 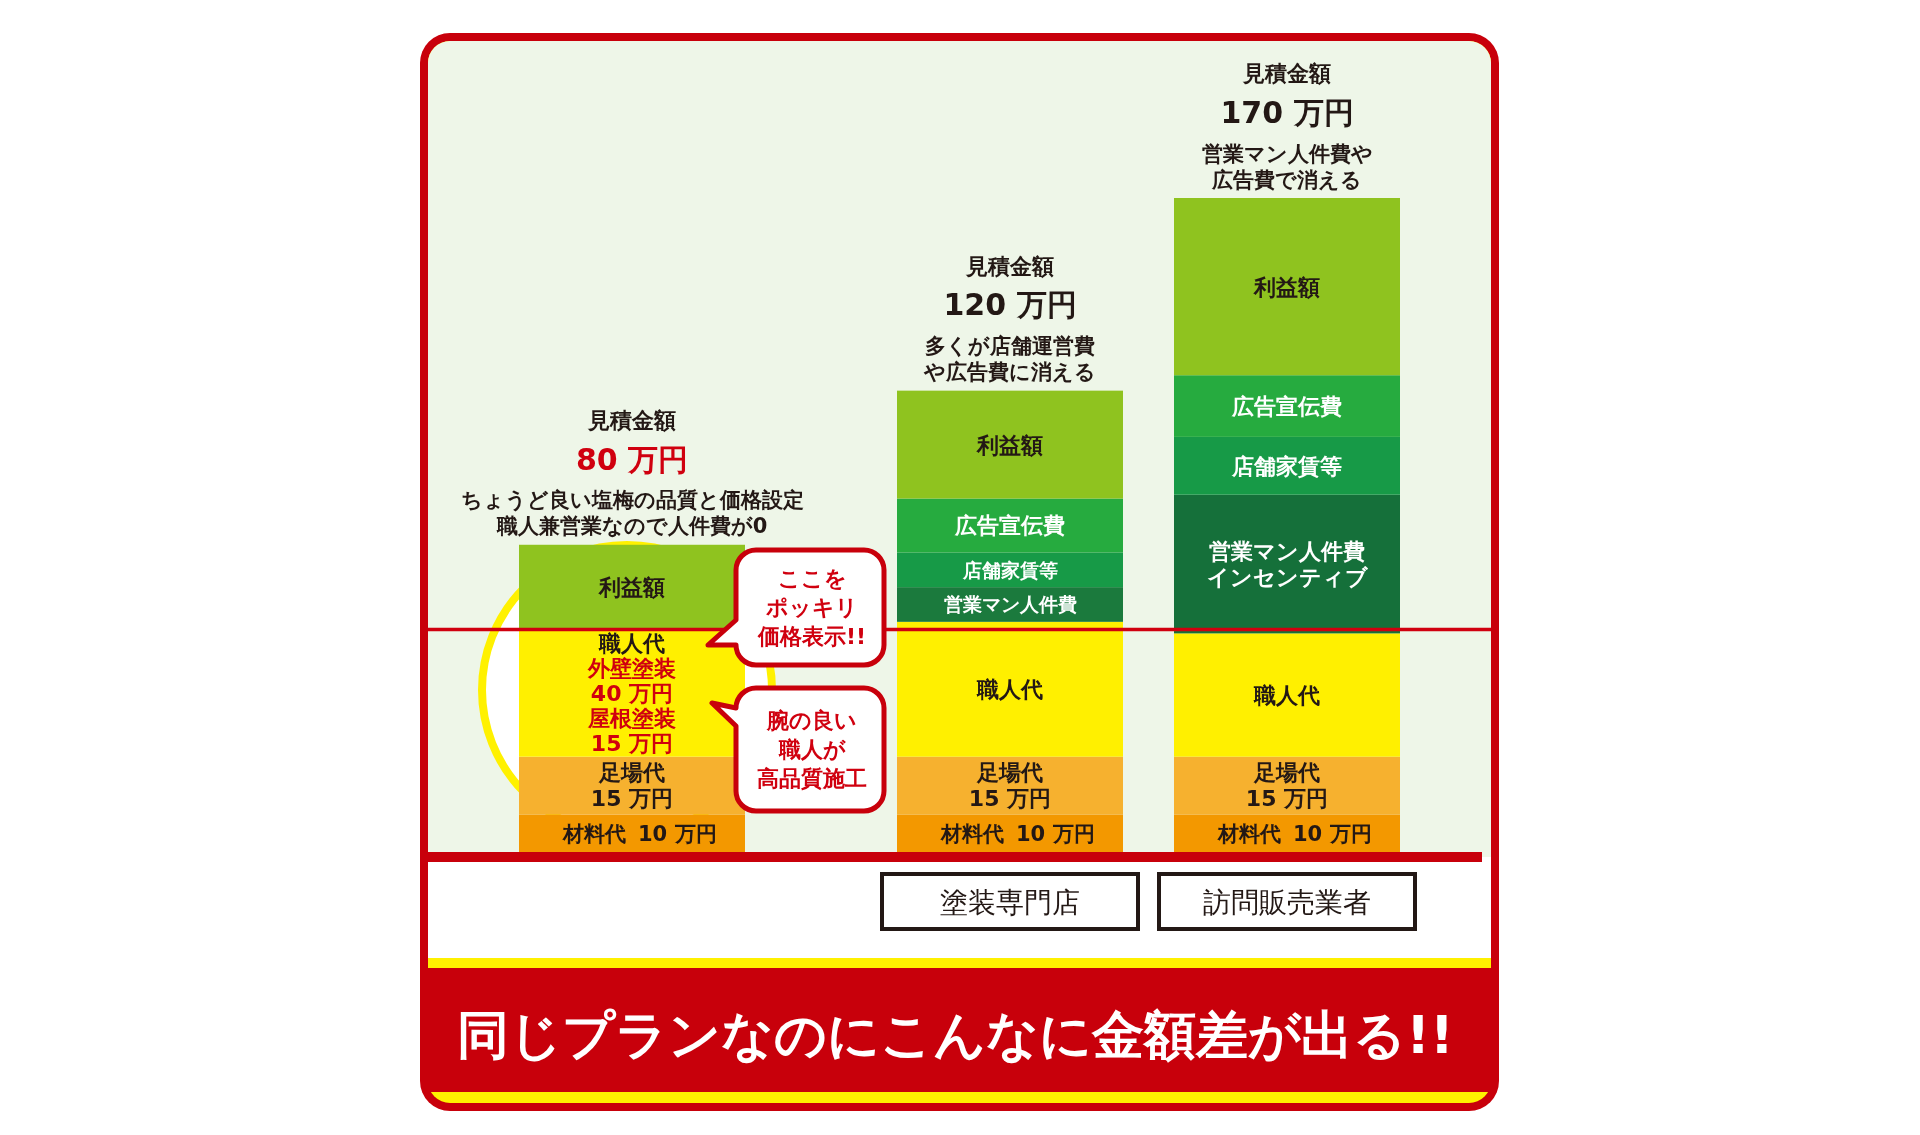 What do you see at coordinates (1287, 166) in the screenshot?
I see `annotation: 営業マン人件費や広告費で消える` at bounding box center [1287, 166].